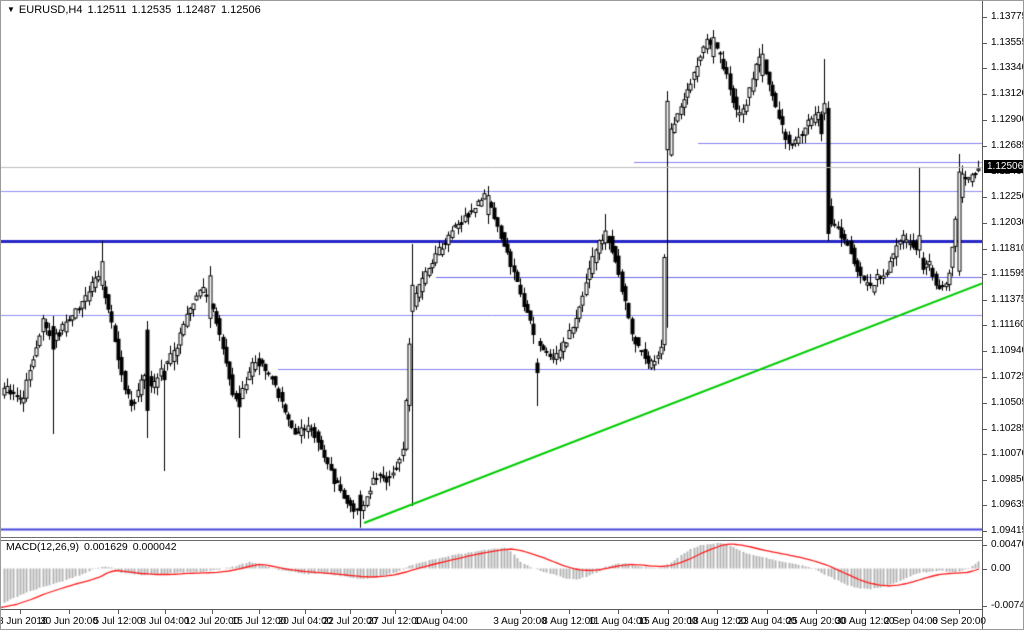 Image resolution: width=1024 pixels, height=630 pixels. I want to click on time-axis-label: 8 Jul 04:00, so click(165, 621).